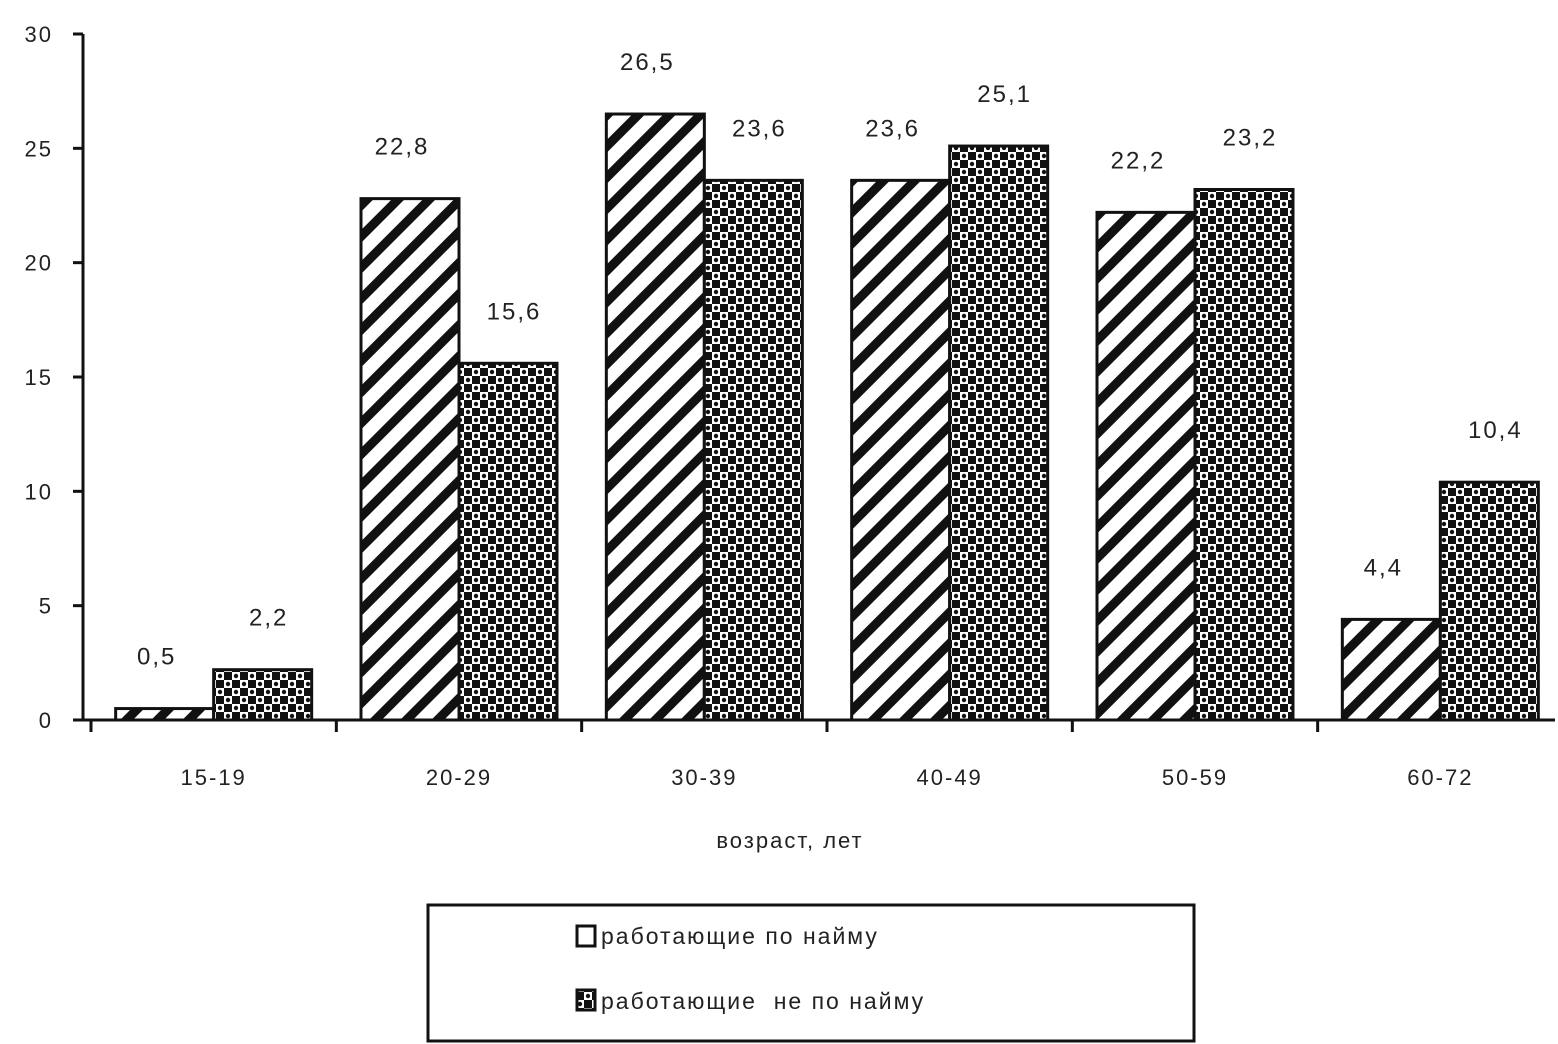 This screenshot has width=1558, height=1044. What do you see at coordinates (586, 1000) in the screenshot?
I see `legend-swatch-self-employed` at bounding box center [586, 1000].